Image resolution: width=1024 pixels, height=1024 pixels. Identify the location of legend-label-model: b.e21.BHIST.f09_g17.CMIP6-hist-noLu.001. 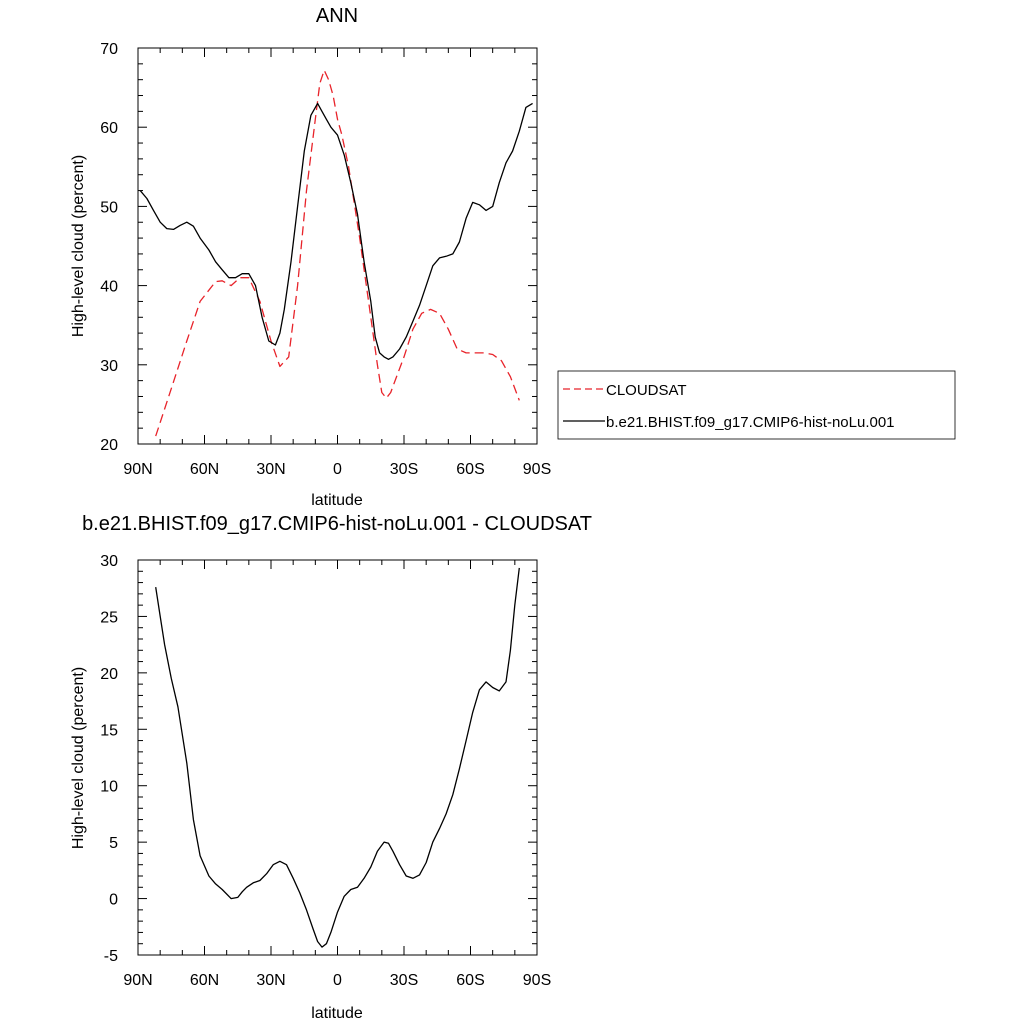
(750, 422).